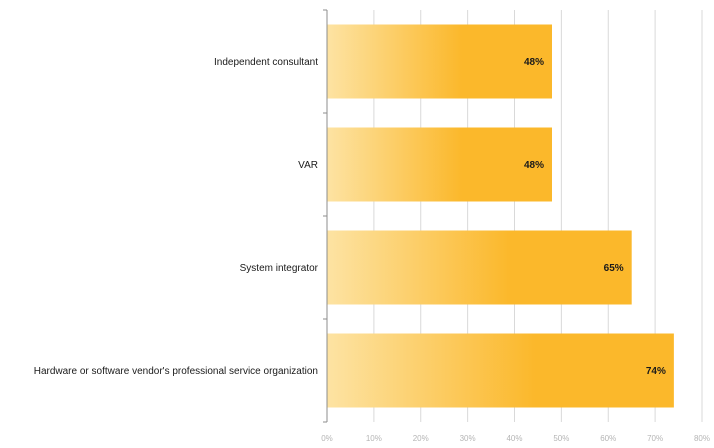  Describe the element at coordinates (327, 438) in the screenshot. I see `x-tick-label: 0%` at that location.